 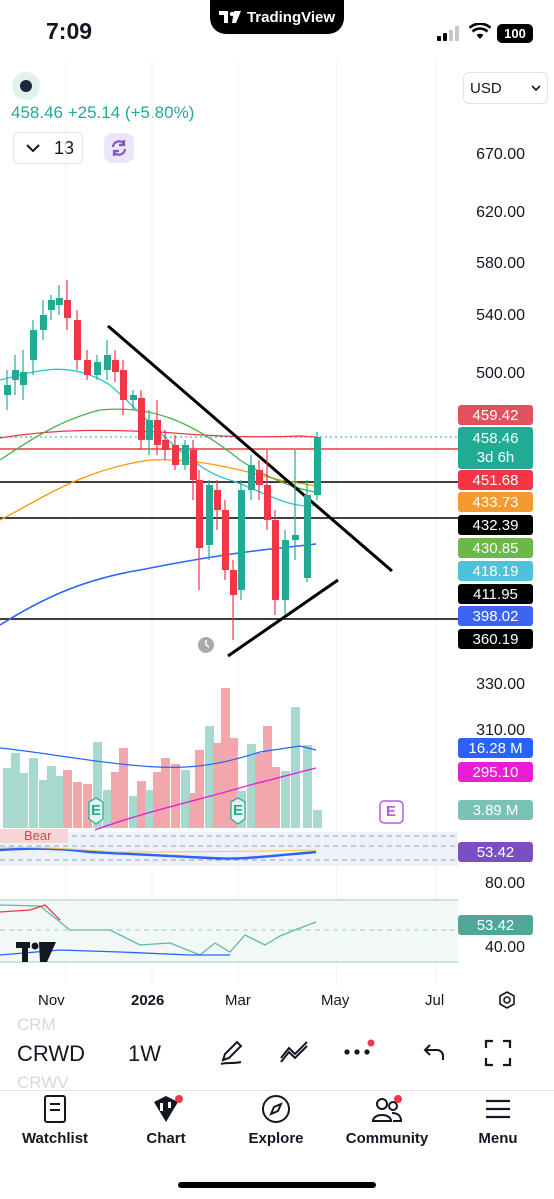 I want to click on price-axis-label: 620.00, so click(x=500, y=212).